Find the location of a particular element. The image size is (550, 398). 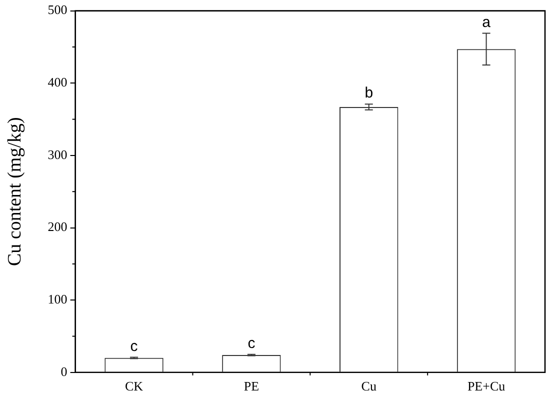

y-tick-label: 300 is located at coordinates (58, 154).